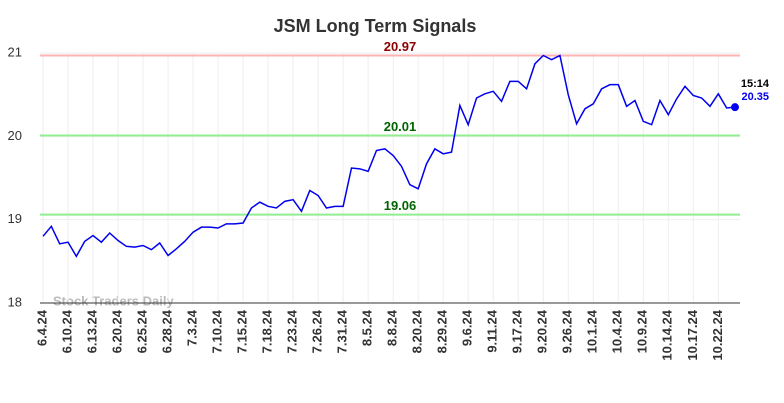 This screenshot has height=403, width=784. What do you see at coordinates (400, 126) in the screenshot?
I see `level-label: 20.01` at bounding box center [400, 126].